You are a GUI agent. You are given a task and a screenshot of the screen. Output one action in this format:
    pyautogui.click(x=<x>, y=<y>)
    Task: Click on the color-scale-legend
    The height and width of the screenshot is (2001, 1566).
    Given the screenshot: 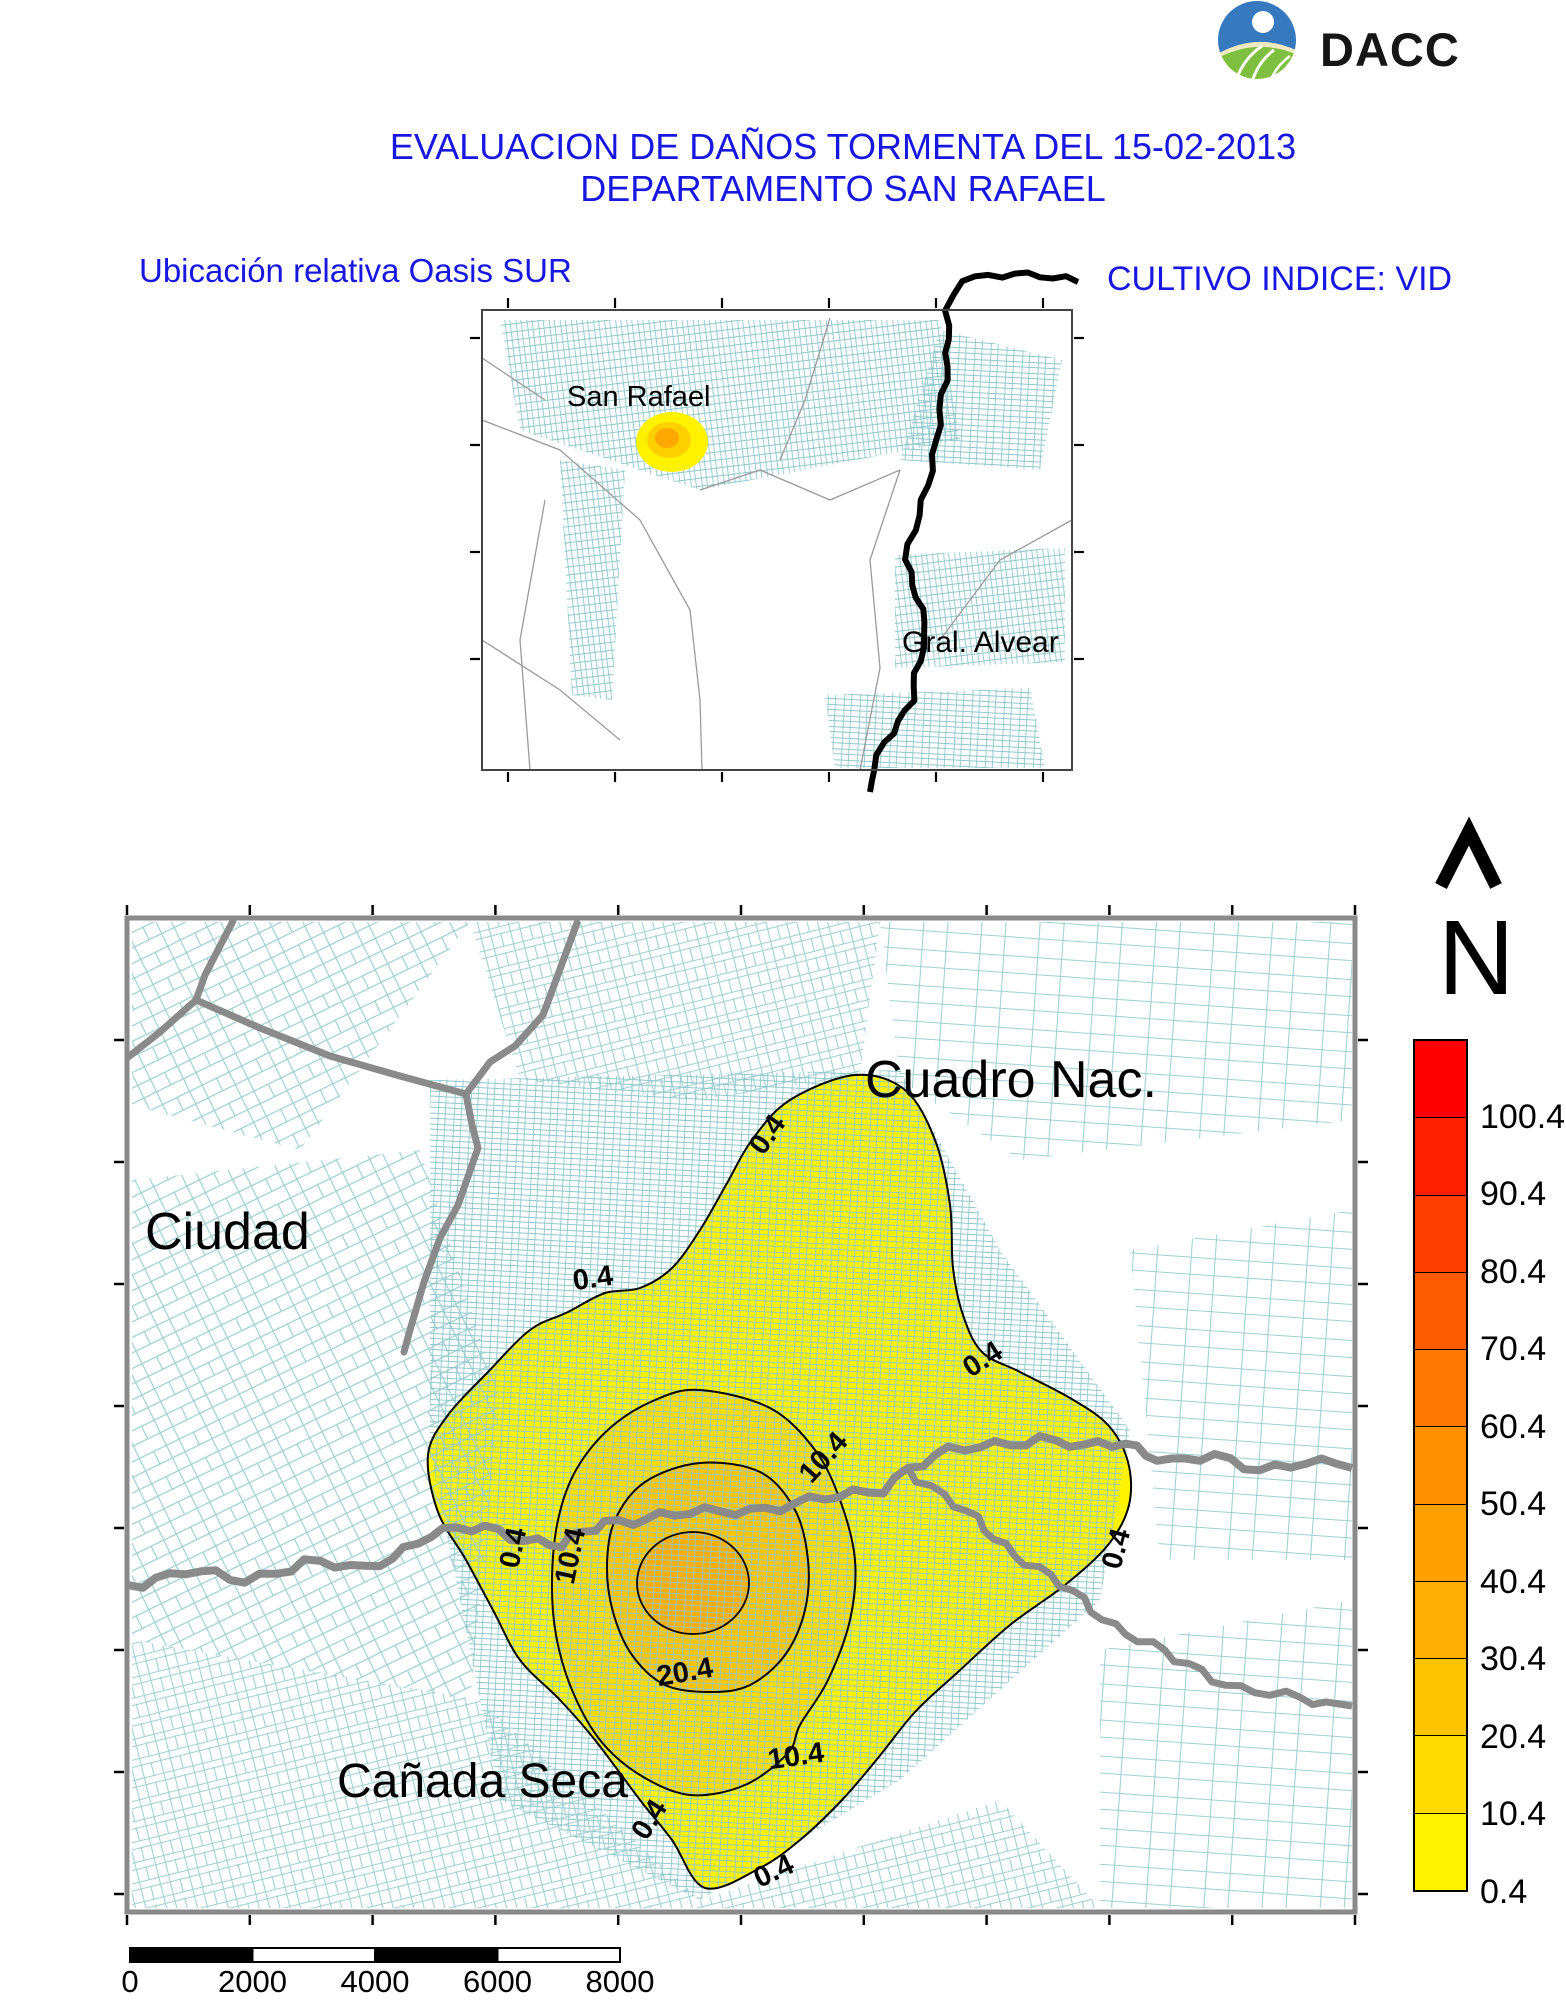 What is the action you would take?
    pyautogui.click(x=1440, y=1465)
    